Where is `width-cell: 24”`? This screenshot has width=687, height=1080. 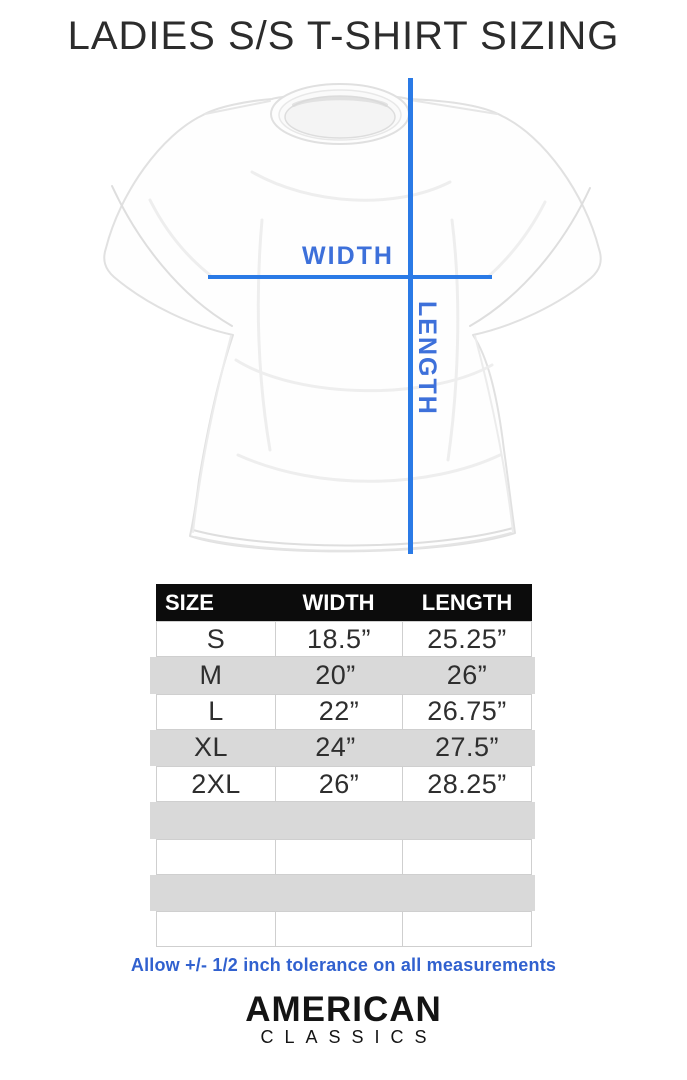
width-cell: 24” is located at coordinates (335, 747).